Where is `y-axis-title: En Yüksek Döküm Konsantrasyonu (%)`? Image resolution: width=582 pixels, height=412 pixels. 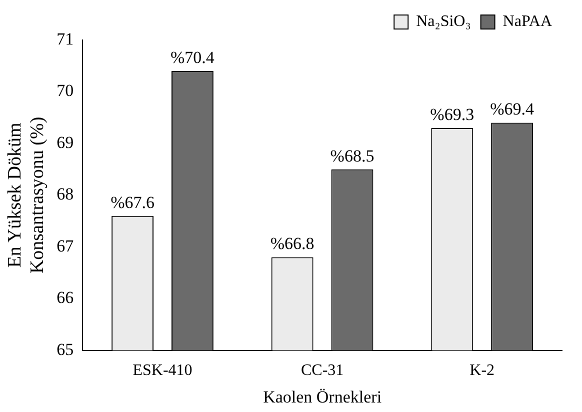
y-axis-title: En Yüksek Döküm Konsantrasyonu (%) is located at coordinates (26, 195).